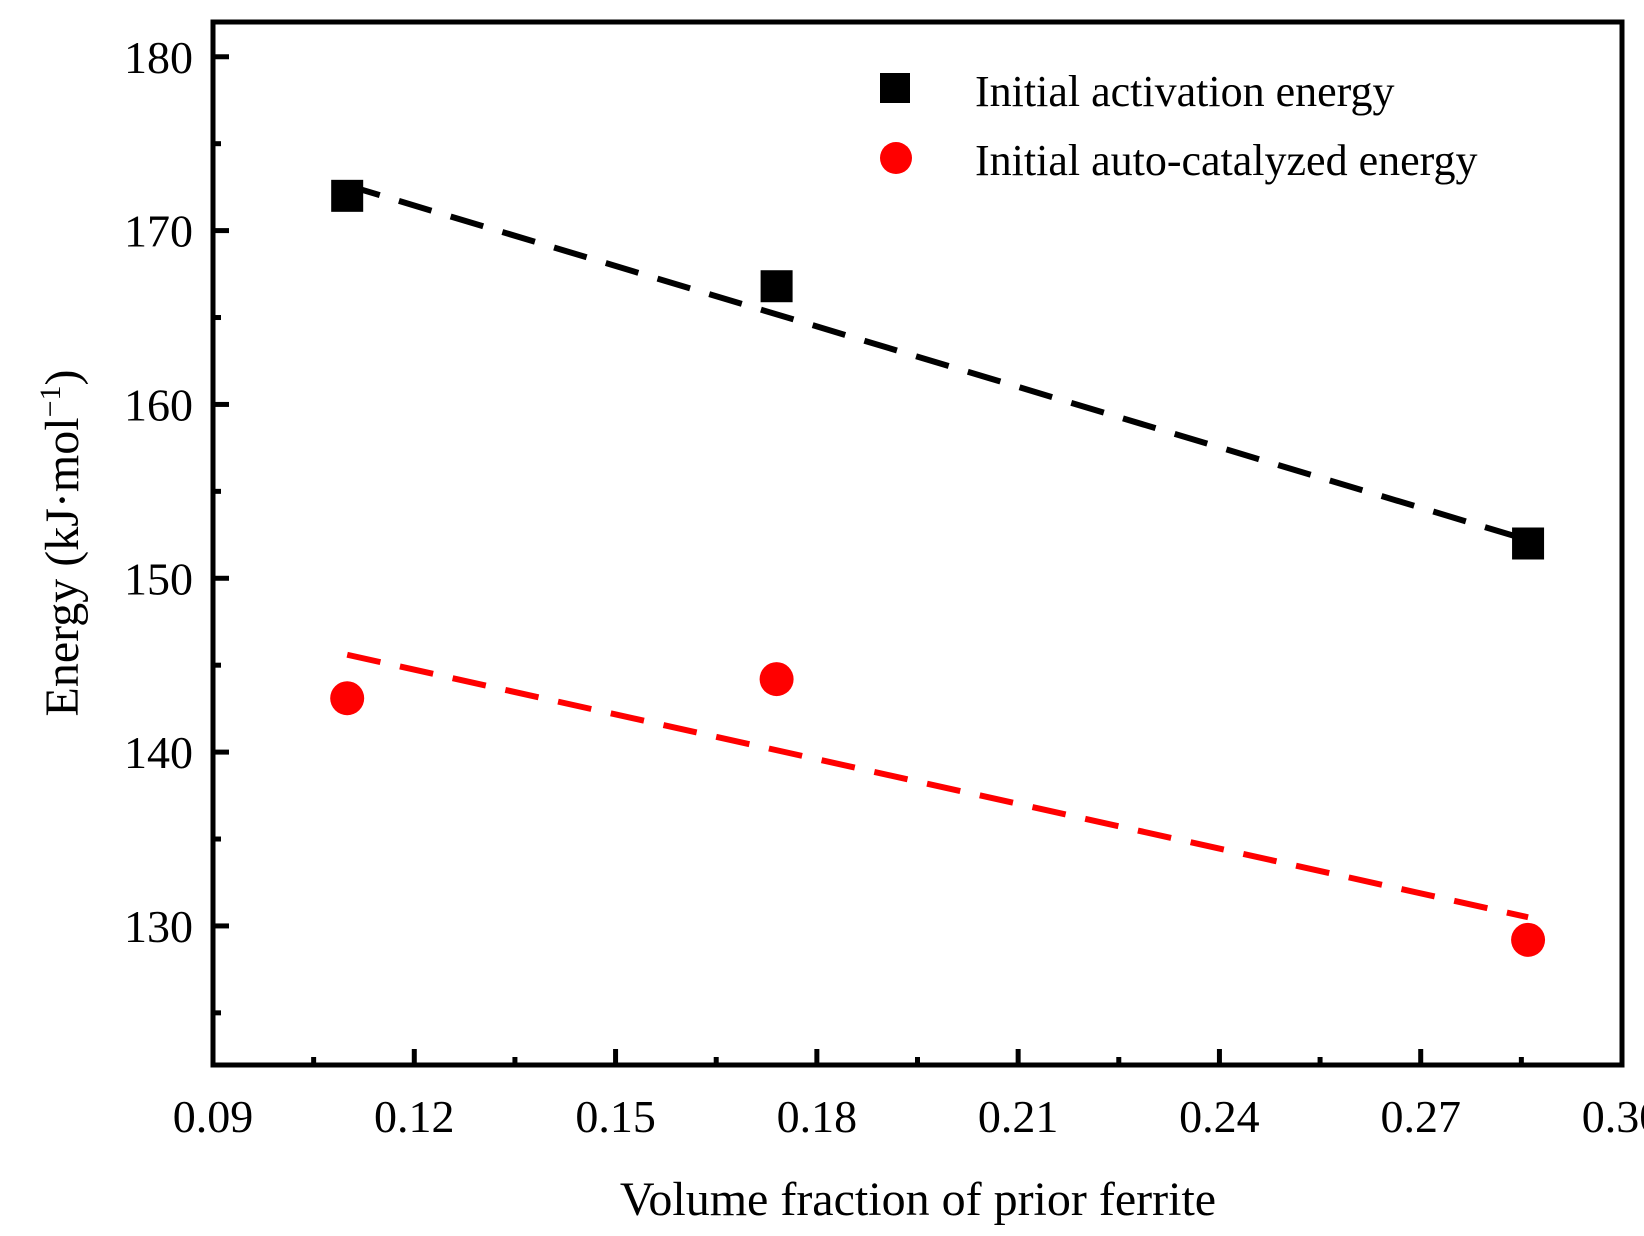 The height and width of the screenshot is (1236, 1644). I want to click on y-tick-label: 160, so click(158, 404).